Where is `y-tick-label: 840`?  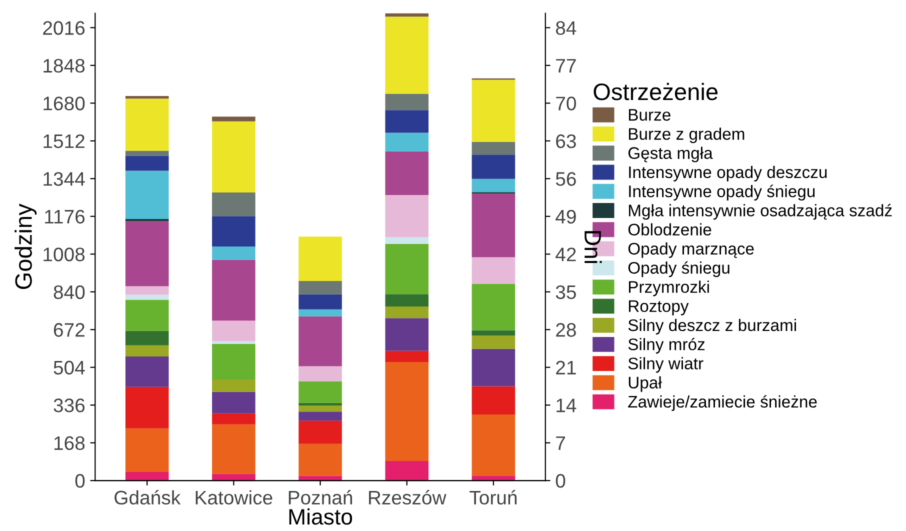 y-tick-label: 840 is located at coordinates (69, 292).